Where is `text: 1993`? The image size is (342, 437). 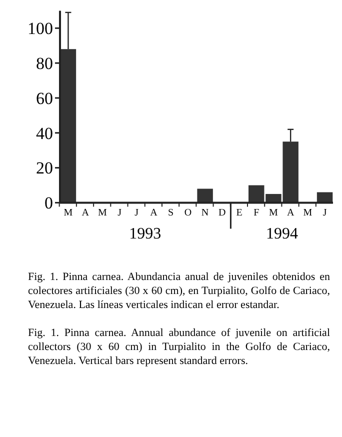 text: 1993 is located at coordinates (145, 234).